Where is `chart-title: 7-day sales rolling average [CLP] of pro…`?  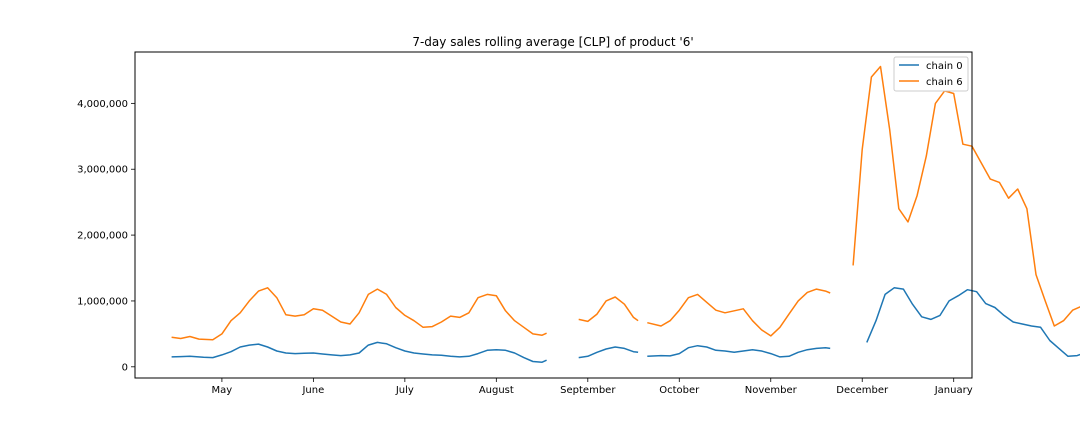
chart-title: 7-day sales rolling average [CLP] of pro… is located at coordinates (552, 42).